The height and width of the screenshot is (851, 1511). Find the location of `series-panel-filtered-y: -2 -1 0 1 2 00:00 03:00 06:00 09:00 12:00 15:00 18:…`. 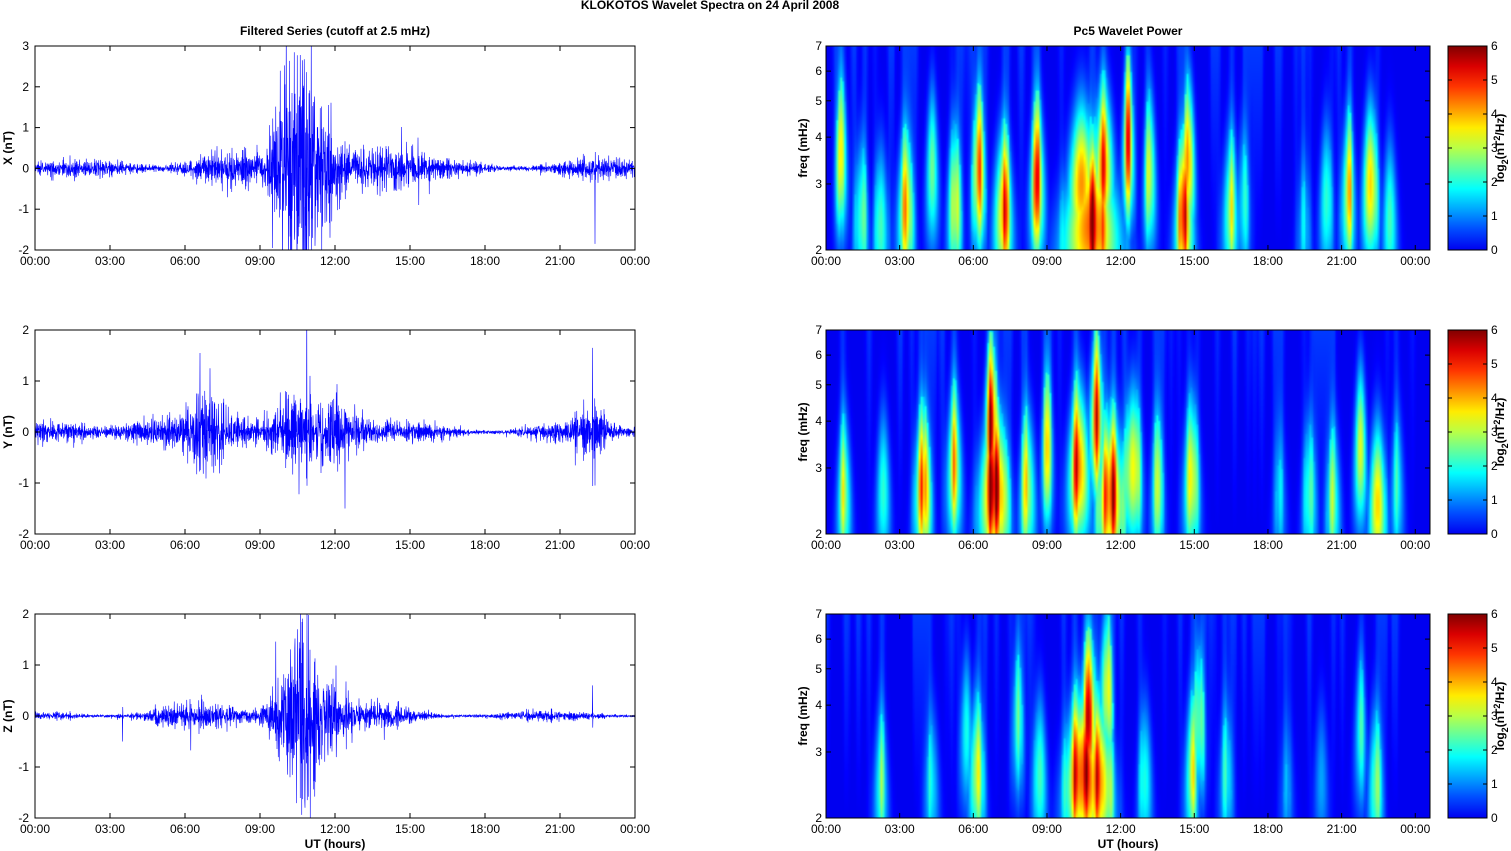

series-panel-filtered-y: -2 -1 0 1 2 00:00 03:00 06:00 09:00 12:00 15:00 18:… is located at coordinates (325, 437).